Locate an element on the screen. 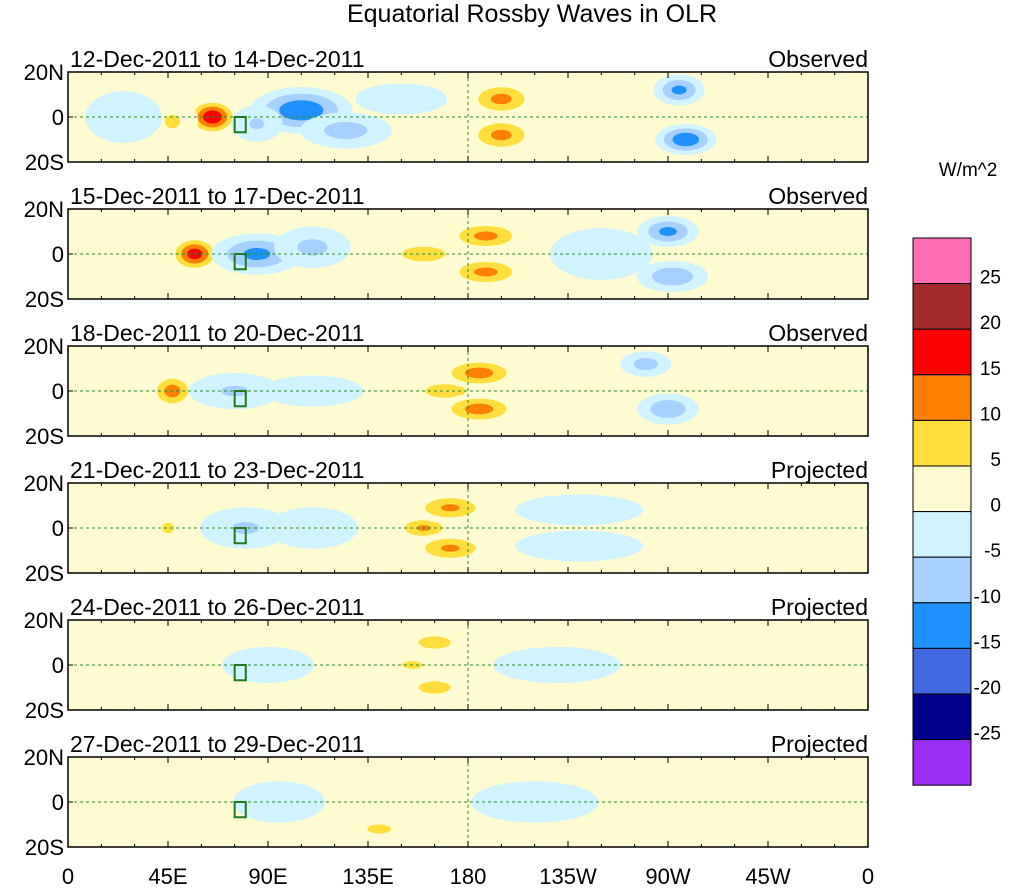  panel-date-range: 12-Dec-2011 to 14-Dec-2011 is located at coordinates (217, 59).